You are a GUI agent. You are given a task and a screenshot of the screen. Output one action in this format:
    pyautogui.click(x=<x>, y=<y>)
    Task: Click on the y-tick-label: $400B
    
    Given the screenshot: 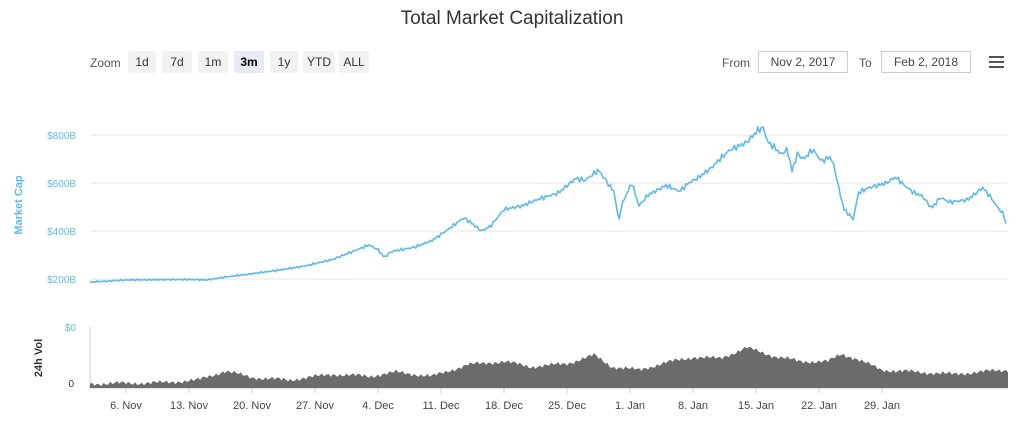 What is the action you would take?
    pyautogui.click(x=61, y=232)
    